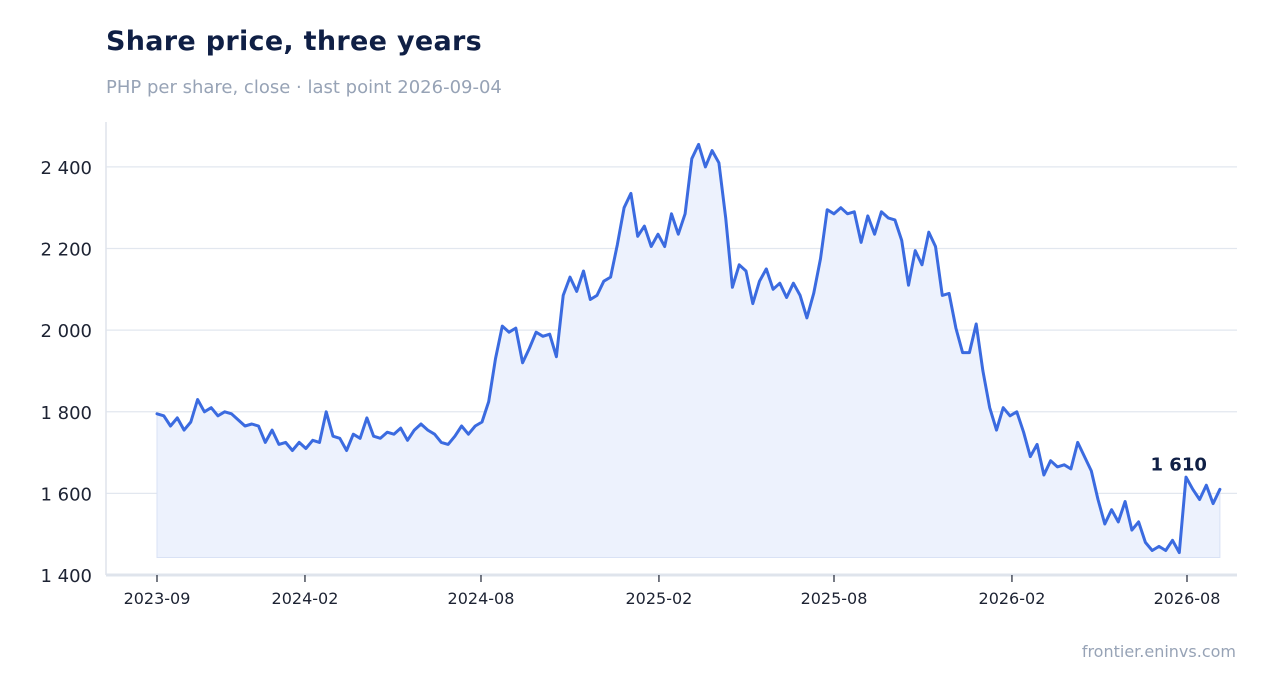 Image resolution: width=1268 pixels, height=693 pixels. Describe the element at coordinates (1187, 598) in the screenshot. I see `x-tick-label: 2026-08` at that location.